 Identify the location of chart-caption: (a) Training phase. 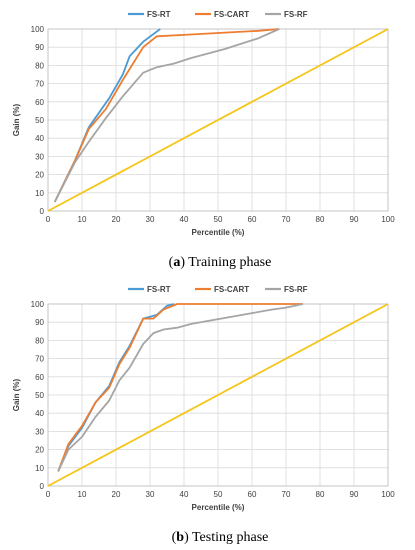
(220, 262).